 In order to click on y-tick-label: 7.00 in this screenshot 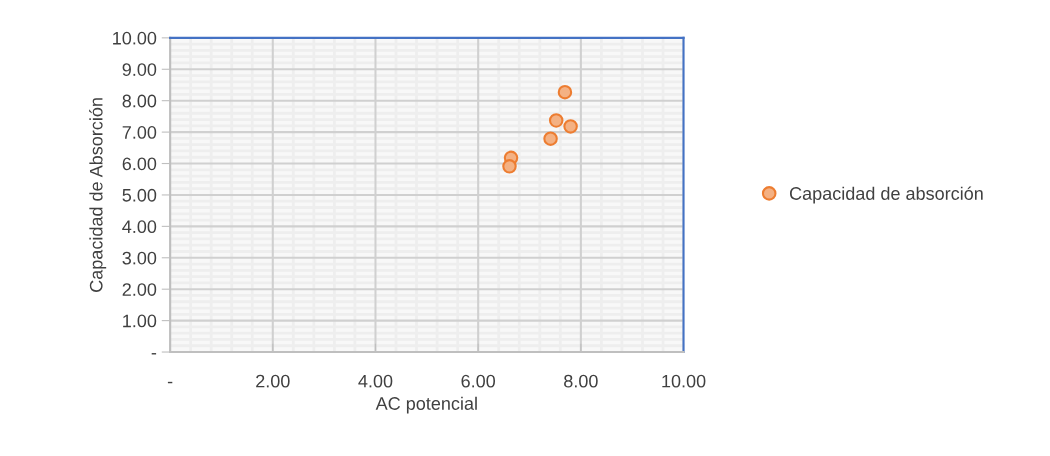, I will do `click(139, 132)`.